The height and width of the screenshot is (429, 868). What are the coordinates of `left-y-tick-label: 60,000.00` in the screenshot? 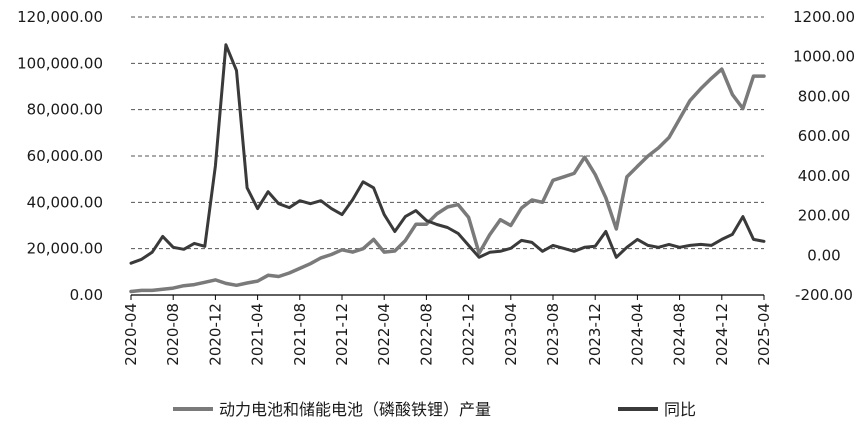 It's located at (65, 156).